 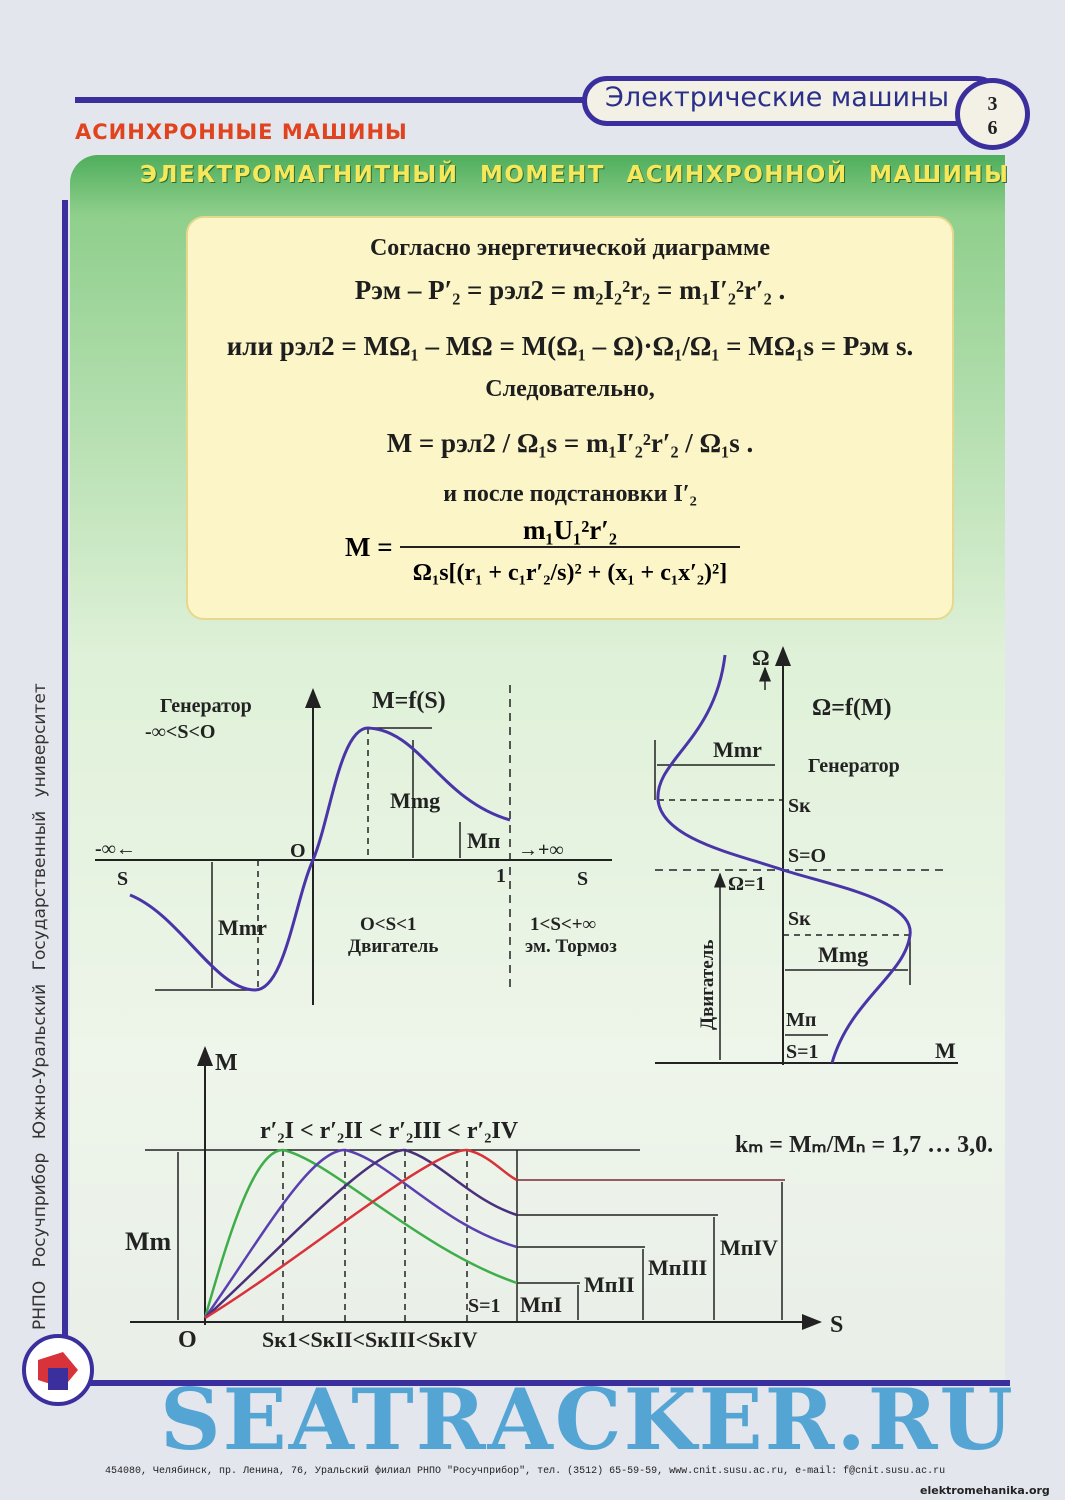 What do you see at coordinates (570, 573) in the screenshot?
I see `formula-line4-denominator: Ω₁s[(r₁ + c₁r′₂/s)² + (x₁ + c₁x′₂)²]` at bounding box center [570, 573].